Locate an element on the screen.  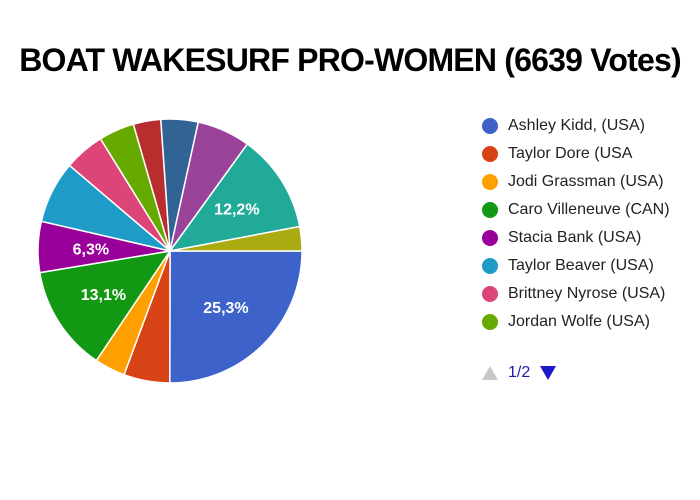
legend-label: Stacia Bank (USA) is located at coordinates (575, 237).